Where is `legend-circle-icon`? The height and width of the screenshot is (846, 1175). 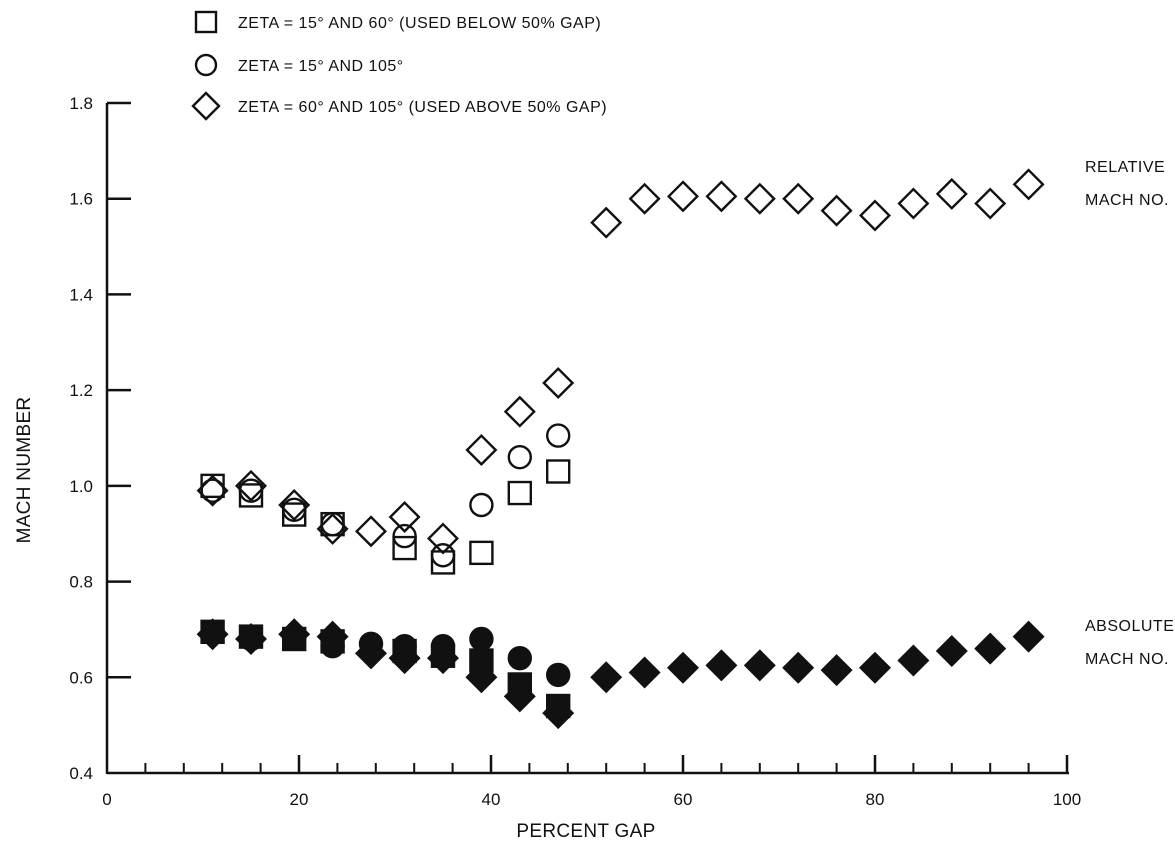
legend-circle-icon is located at coordinates (206, 65).